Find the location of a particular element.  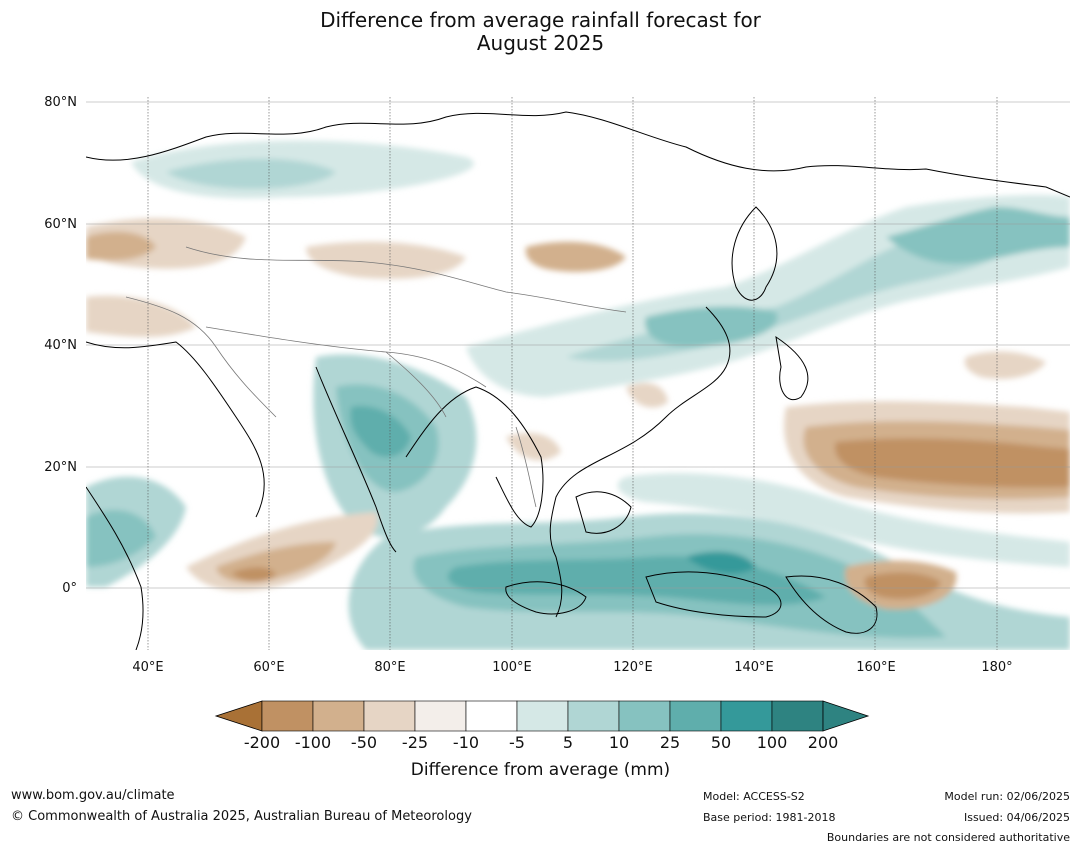

model-text: Model: ACCESS-S2 is located at coordinates (754, 796).